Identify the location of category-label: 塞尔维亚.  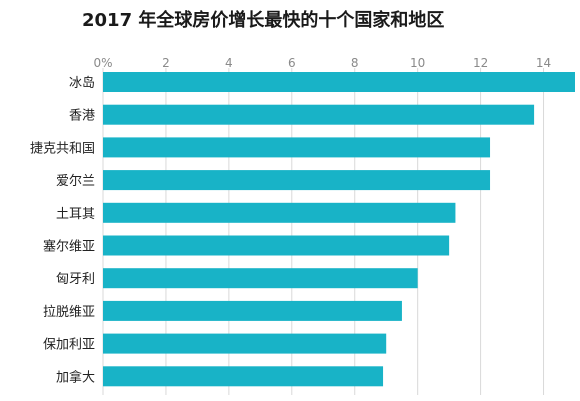
(69, 247).